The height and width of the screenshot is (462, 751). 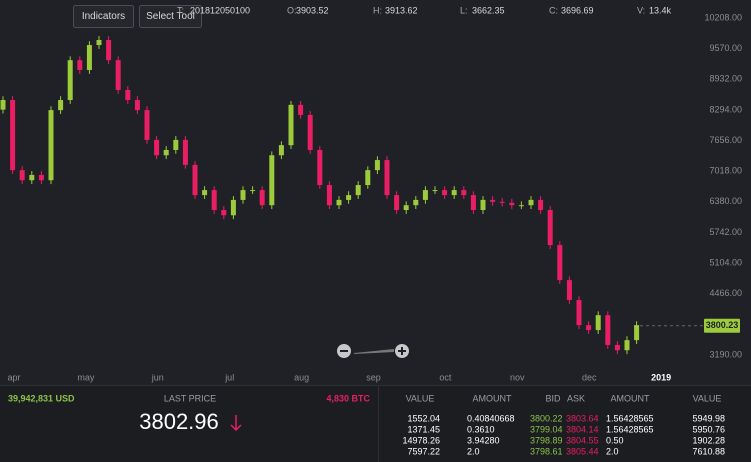 What do you see at coordinates (491, 418) in the screenshot?
I see `orderbook-cell: 0.40840668` at bounding box center [491, 418].